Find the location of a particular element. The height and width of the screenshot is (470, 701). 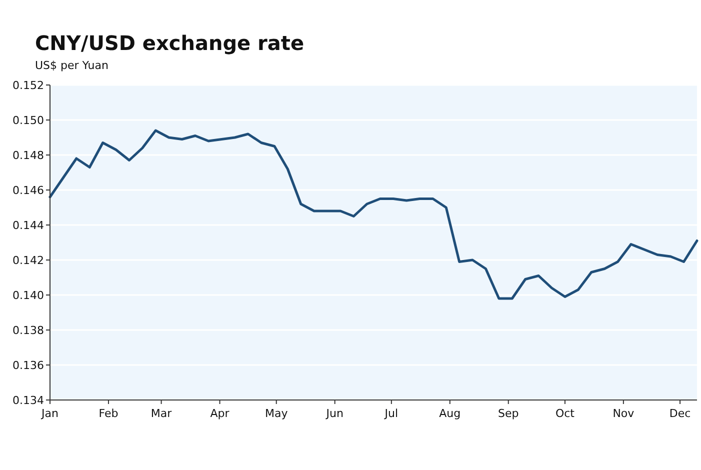

x-tick-label: Oct is located at coordinates (565, 413).